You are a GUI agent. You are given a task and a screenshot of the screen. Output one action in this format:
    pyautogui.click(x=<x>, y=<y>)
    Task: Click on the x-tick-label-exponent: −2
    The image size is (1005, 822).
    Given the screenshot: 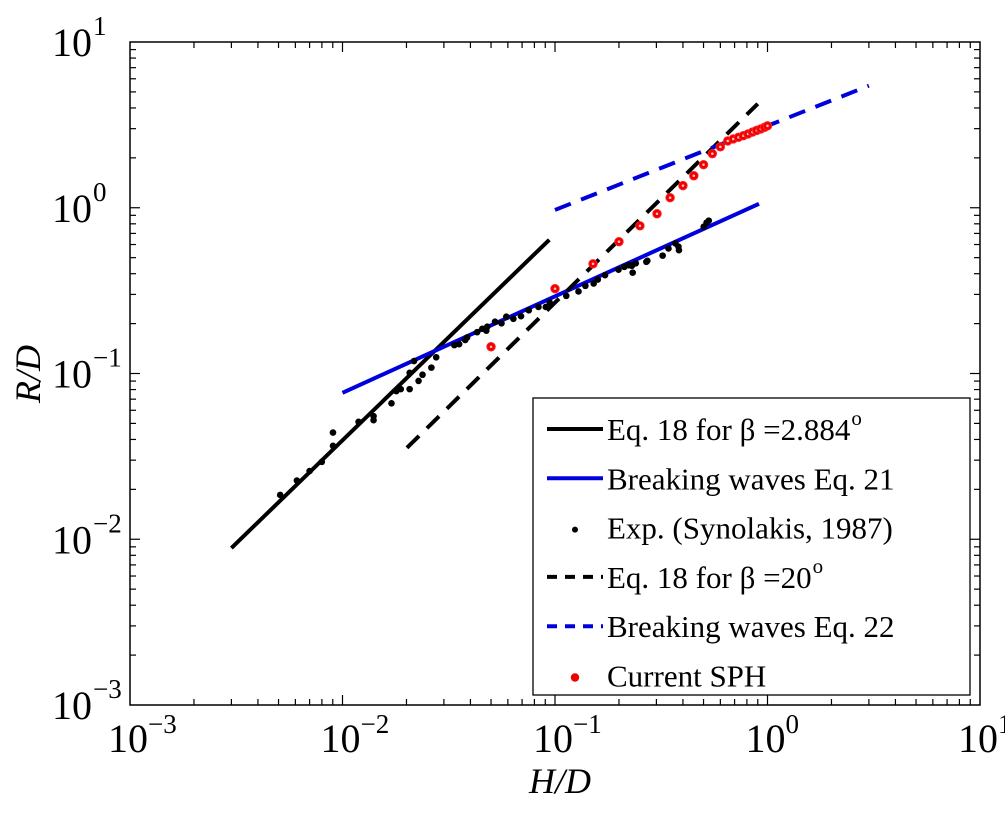 What is the action you would take?
    pyautogui.click(x=375, y=724)
    